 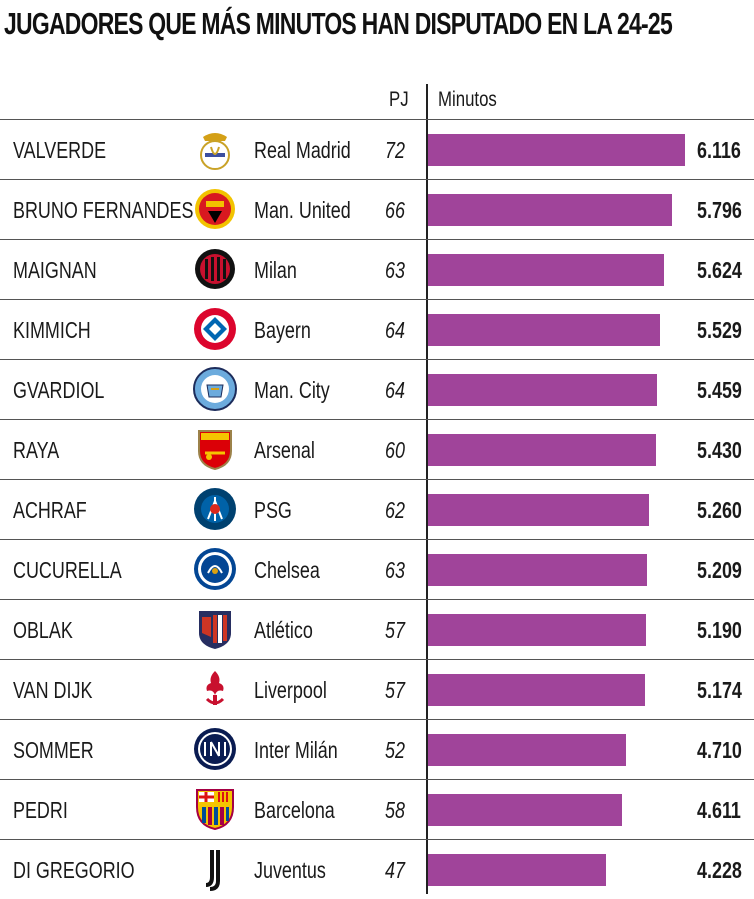 What do you see at coordinates (377, 389) in the screenshot?
I see `table-row: GVARDIOL Man. City 64 5.459` at bounding box center [377, 389].